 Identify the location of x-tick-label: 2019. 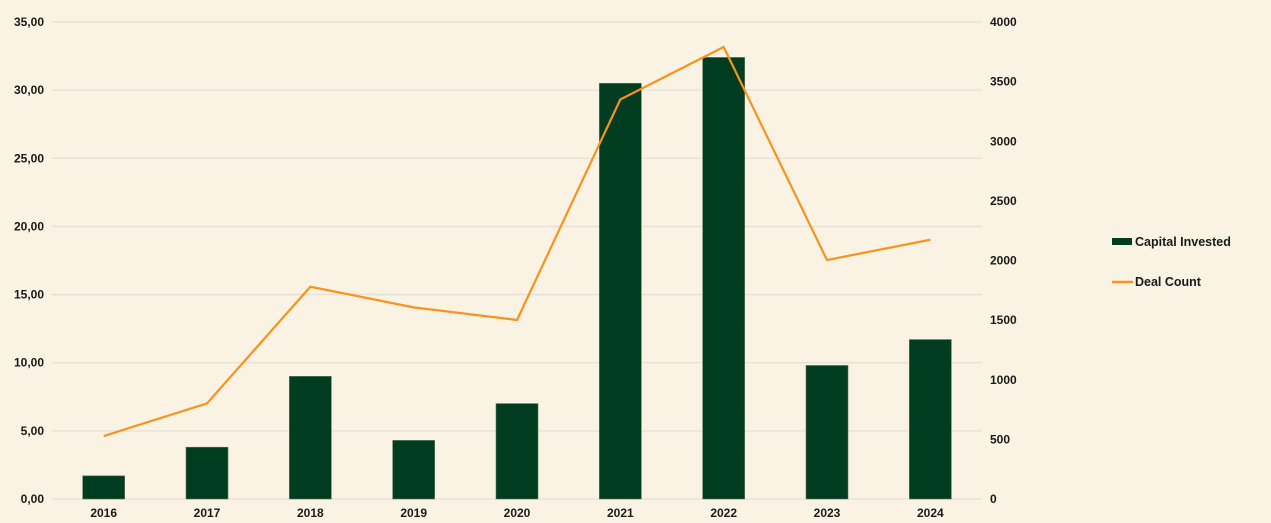
(413, 513).